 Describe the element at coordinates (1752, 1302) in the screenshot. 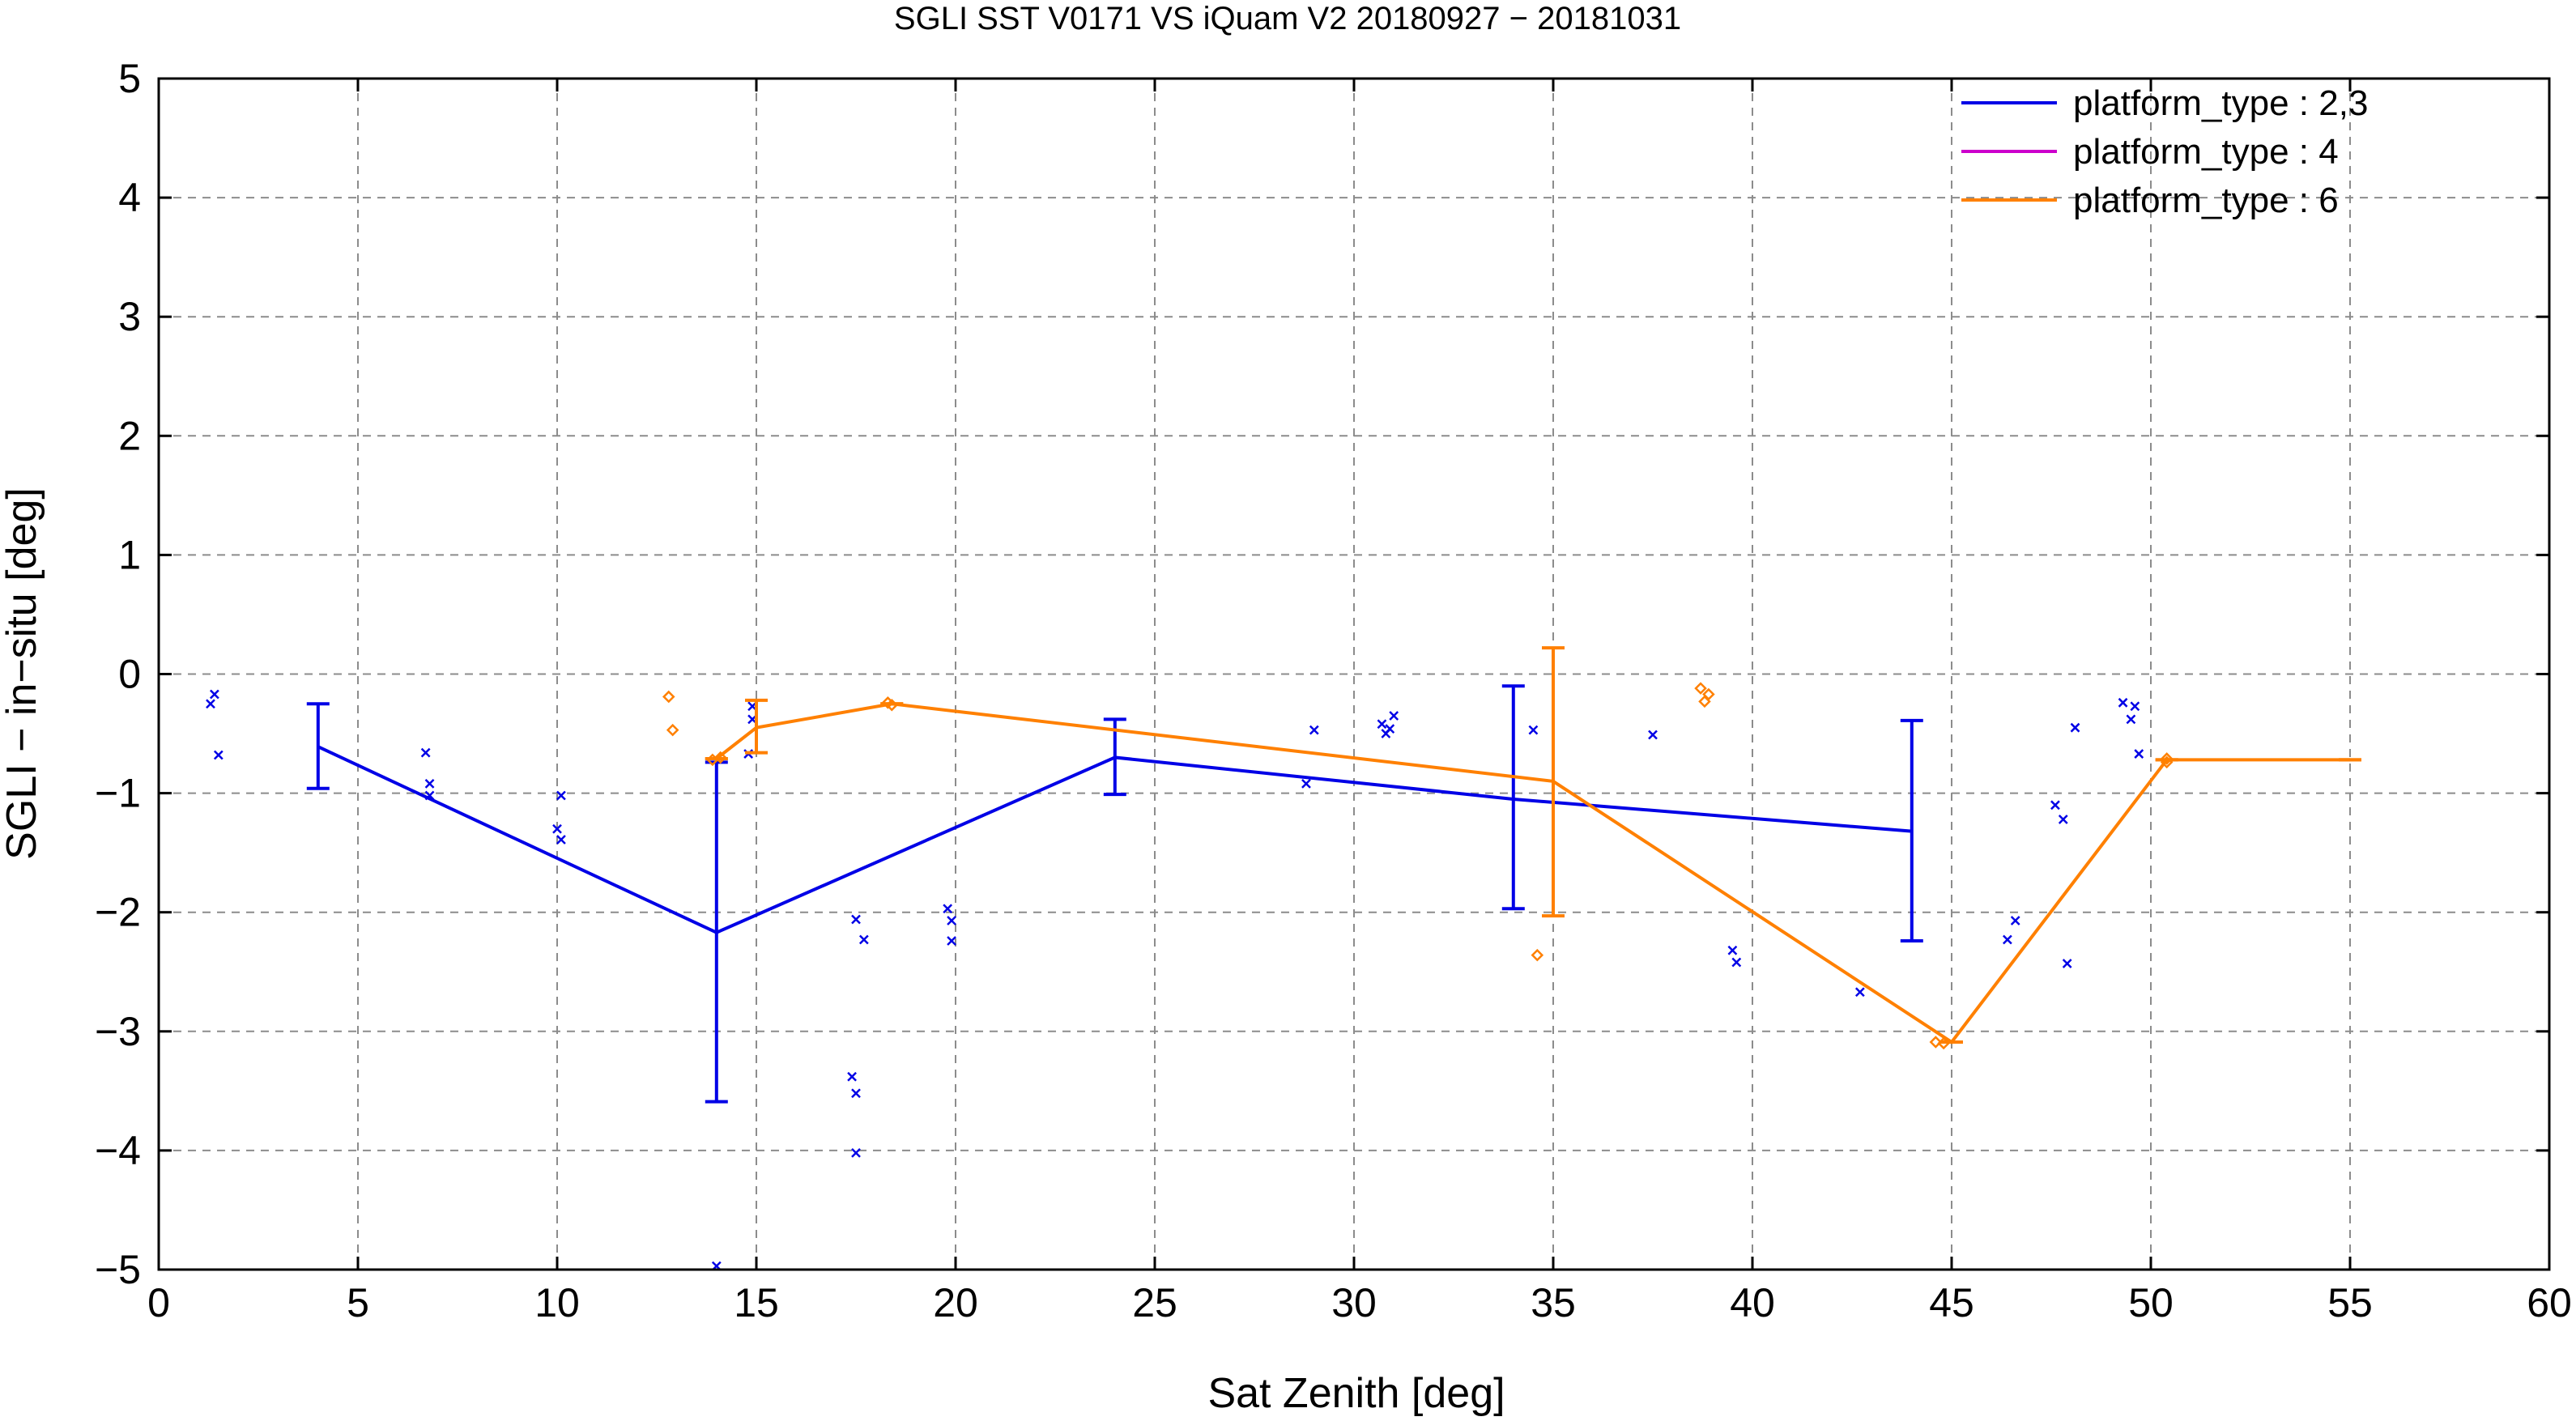

I see `x-tick-label: 40` at that location.